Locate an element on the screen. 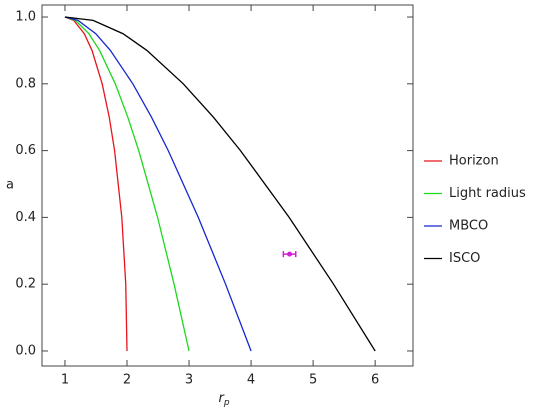 The width and height of the screenshot is (546, 415). x-tick-label: 6 is located at coordinates (375, 380).